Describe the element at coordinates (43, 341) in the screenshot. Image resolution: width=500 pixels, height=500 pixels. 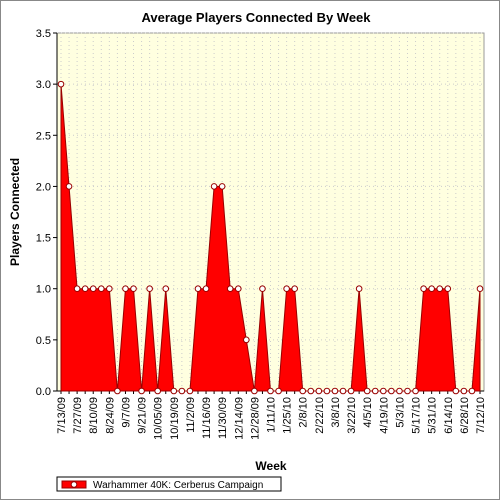
I see `y-tick-label: 0.5` at that location.